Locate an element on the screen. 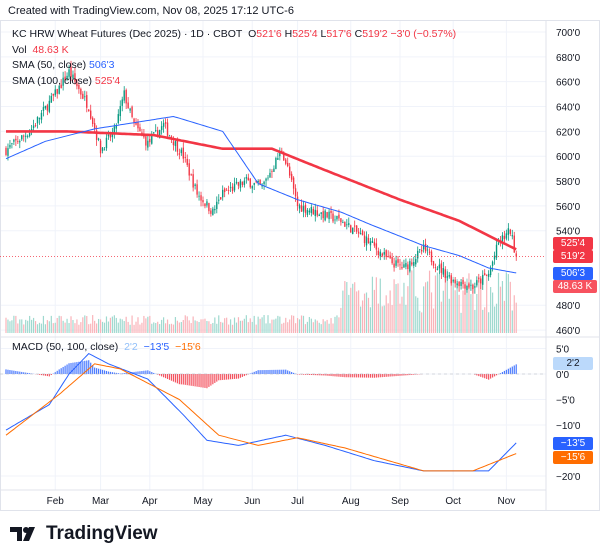  time-tick-label: Jul is located at coordinates (297, 501).